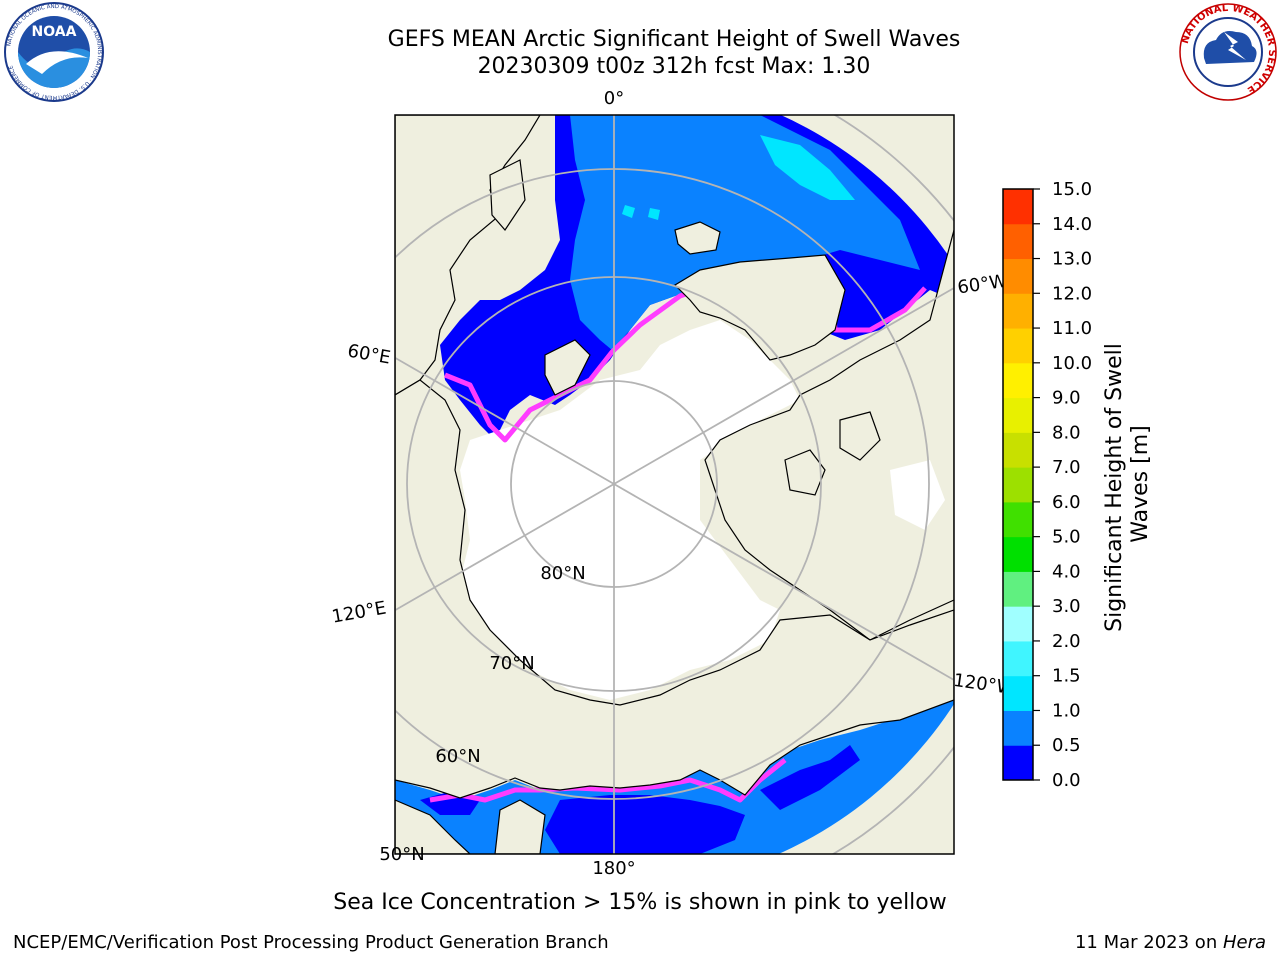 This screenshot has height=960, width=1280. I want to click on credit-host: Hera, so click(1244, 942).